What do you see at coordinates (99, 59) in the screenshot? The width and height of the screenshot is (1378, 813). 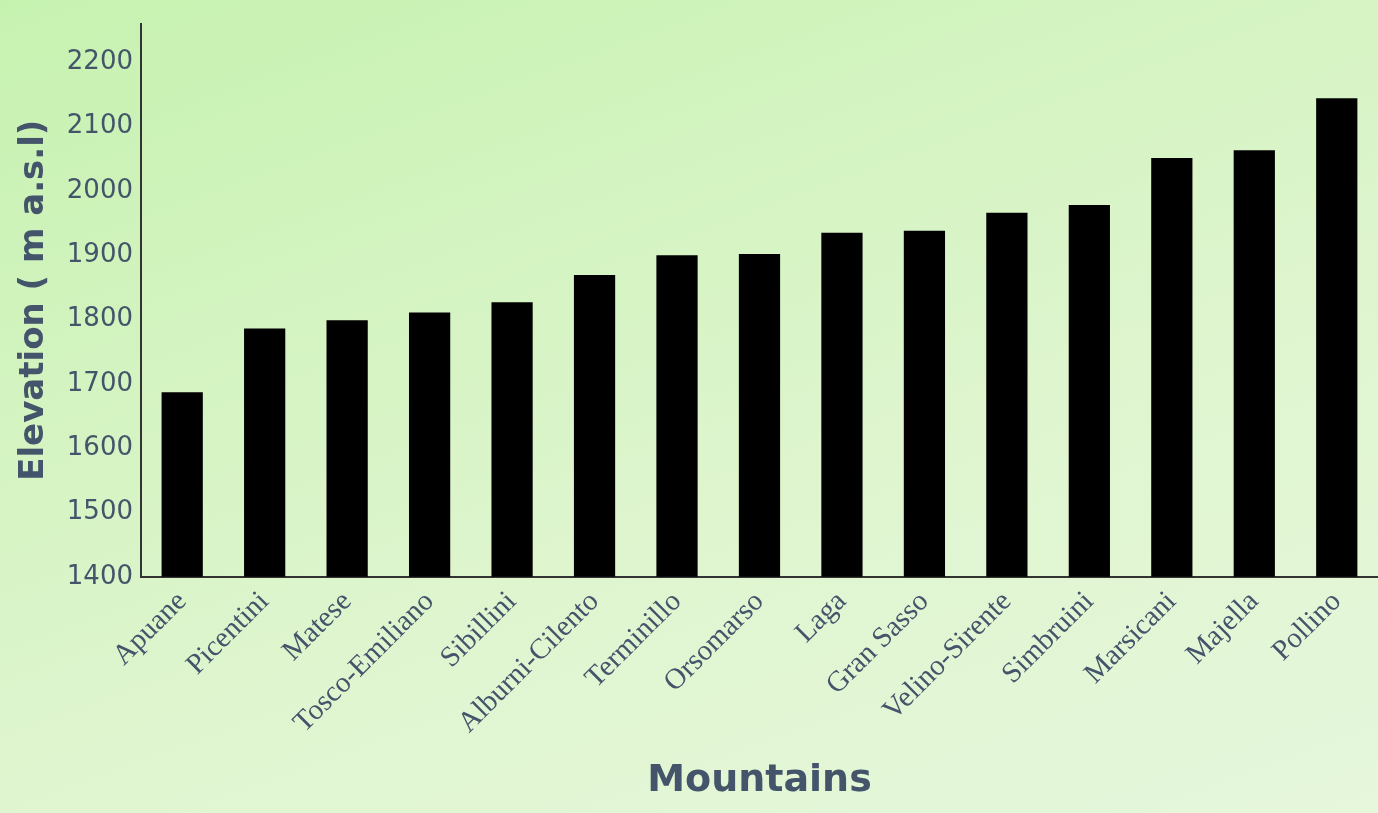 I see `y-tick-label: 2200` at bounding box center [99, 59].